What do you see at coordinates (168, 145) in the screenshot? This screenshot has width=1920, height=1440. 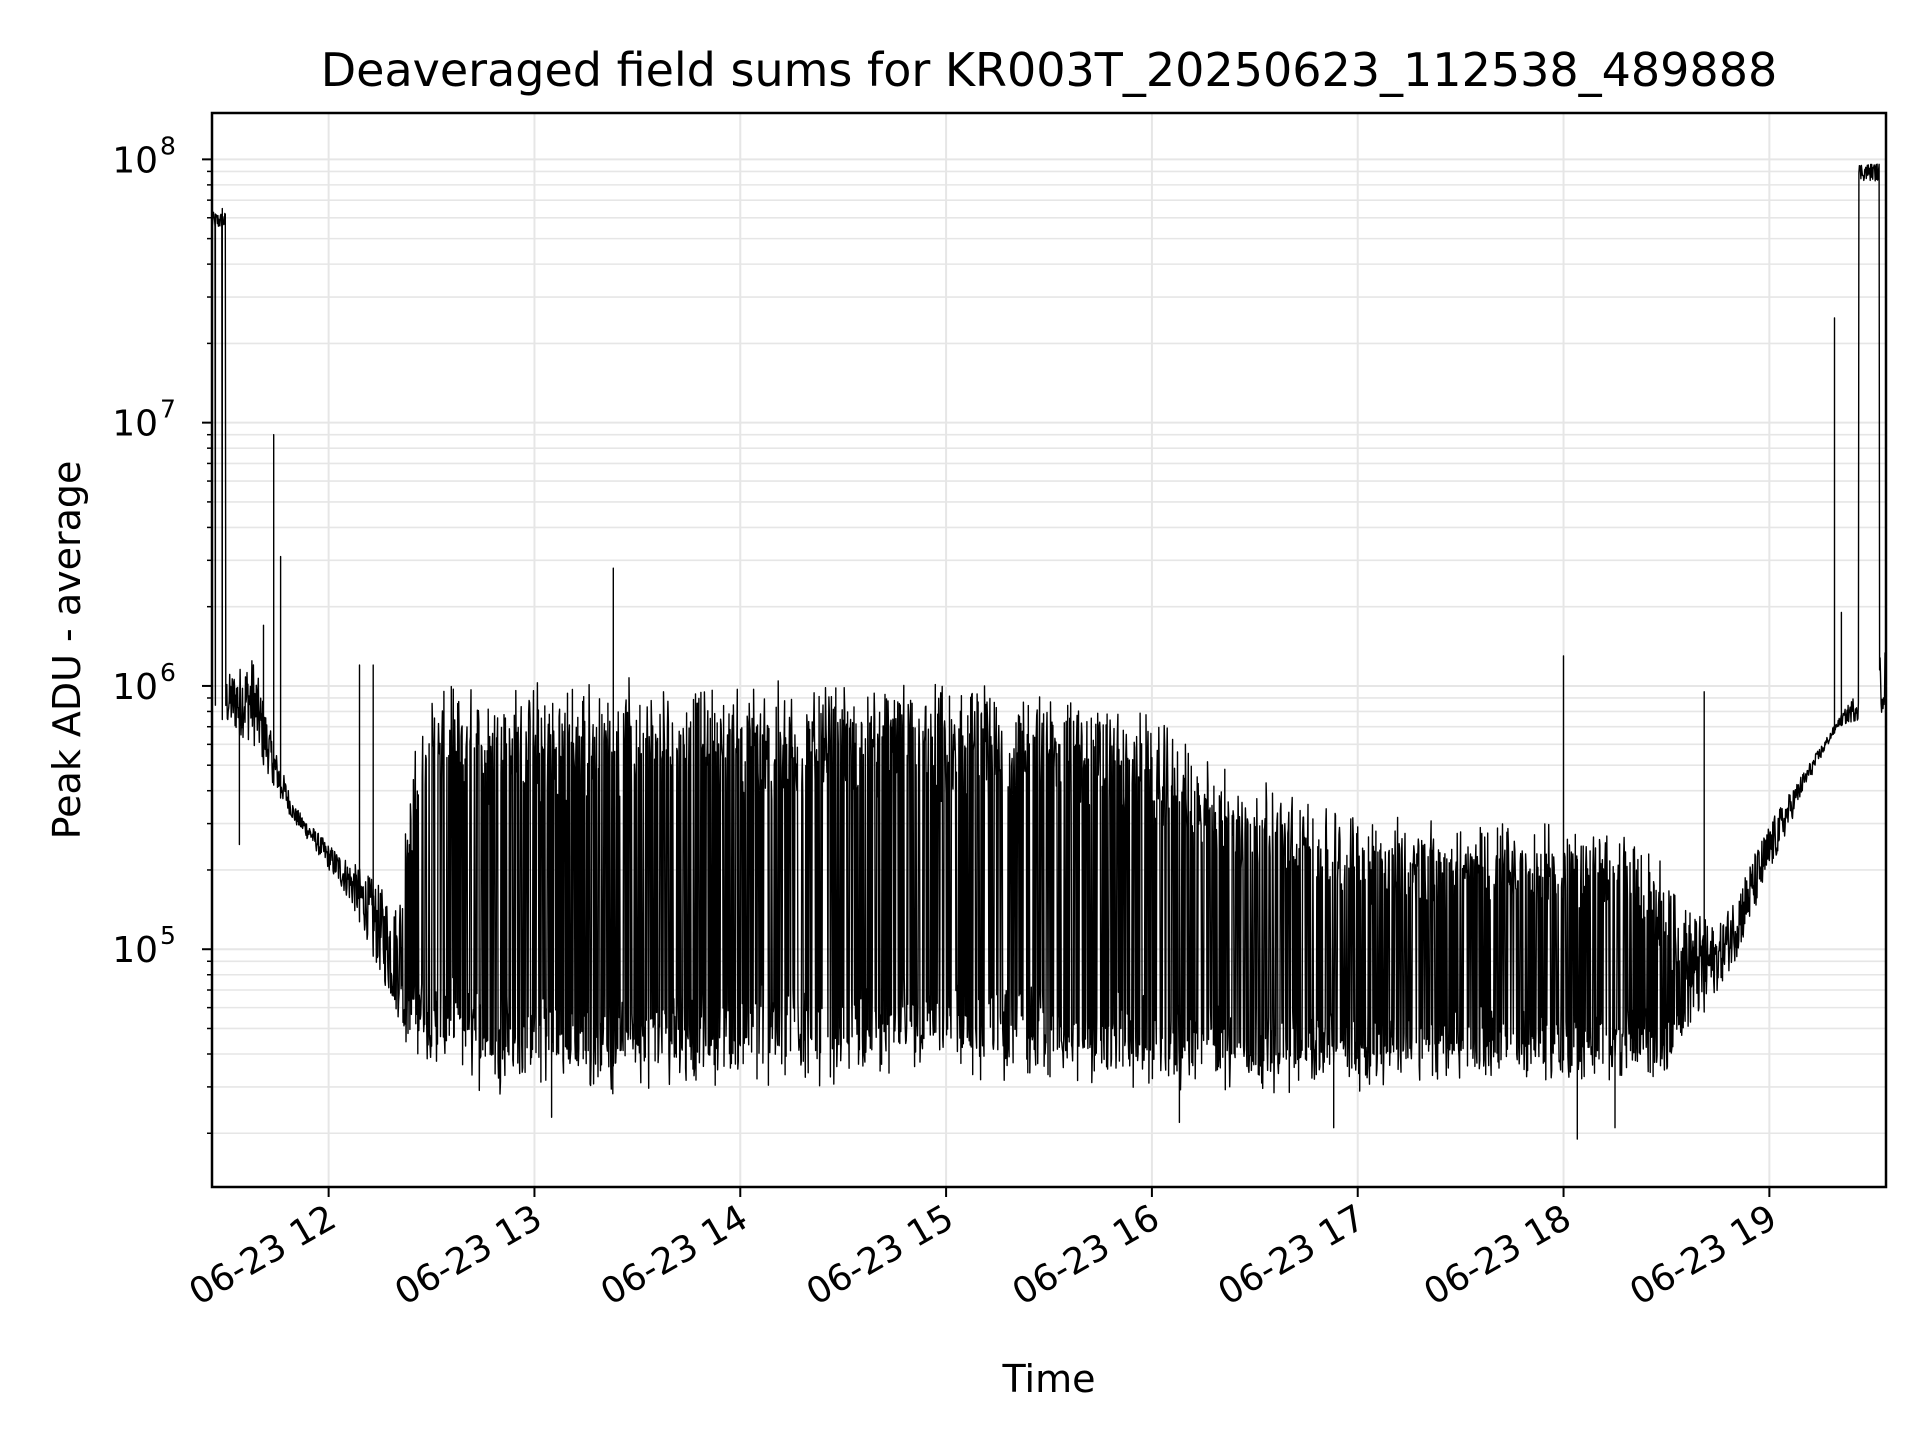 I see `y-tick-exponent: 8` at bounding box center [168, 145].